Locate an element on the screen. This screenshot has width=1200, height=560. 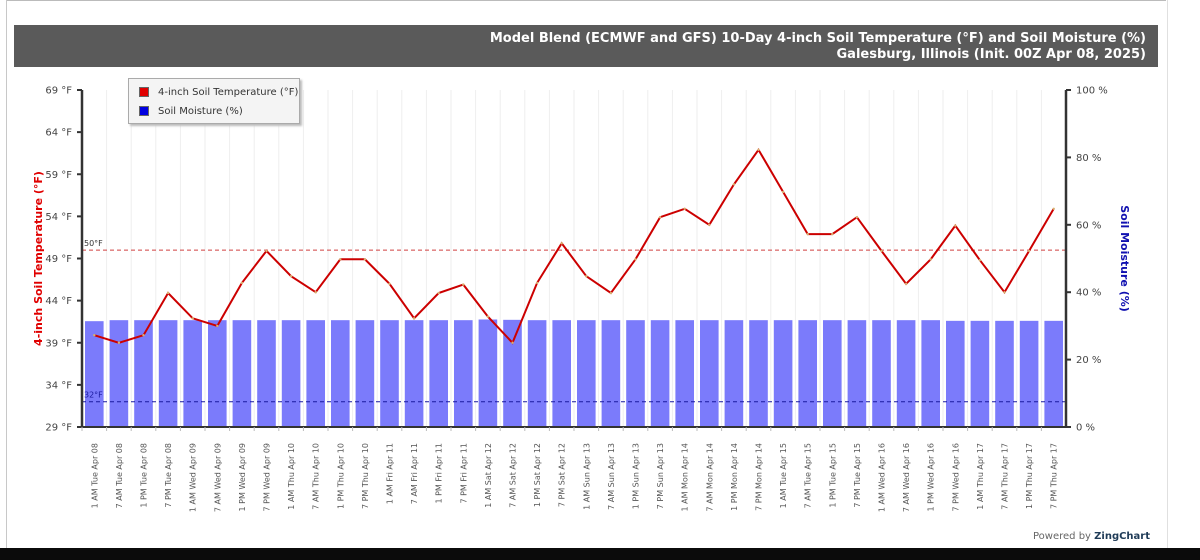
y-left-tick-label: 39 °F is located at coordinates (58, 343).